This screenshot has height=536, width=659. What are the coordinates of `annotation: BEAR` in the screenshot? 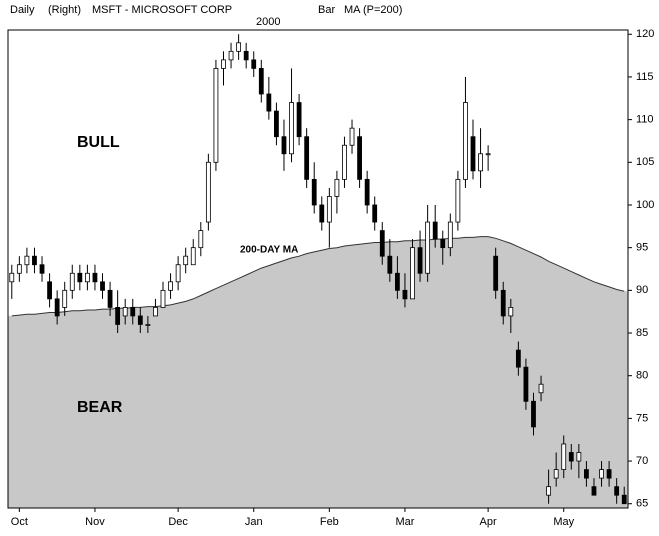 It's located at (100, 407).